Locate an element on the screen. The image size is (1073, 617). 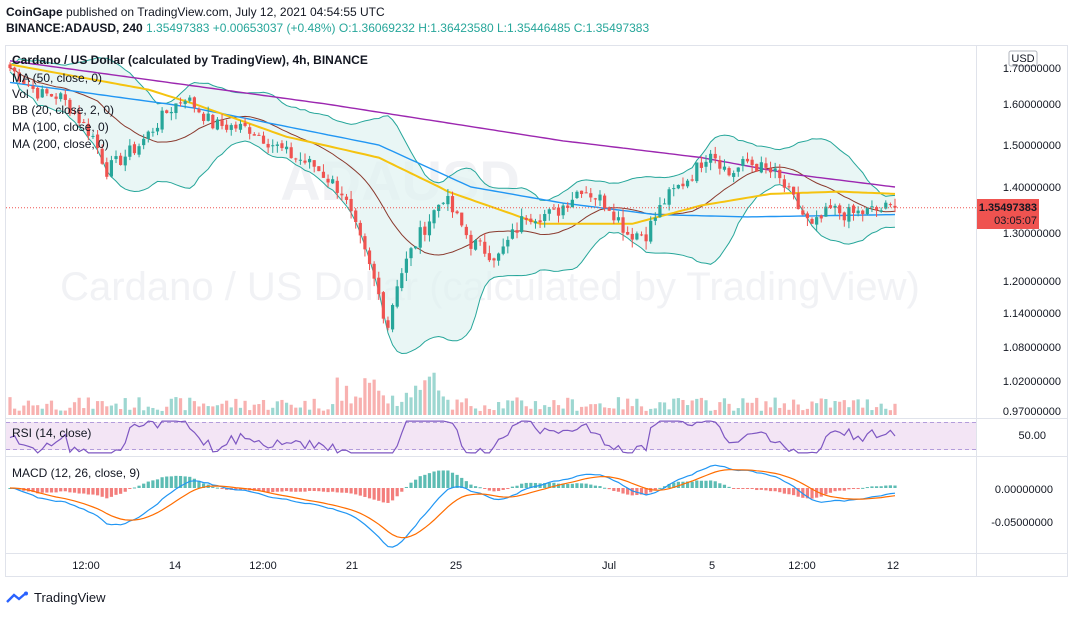
macd-axis-tick-1: -0.05000000 is located at coordinates (1022, 523).